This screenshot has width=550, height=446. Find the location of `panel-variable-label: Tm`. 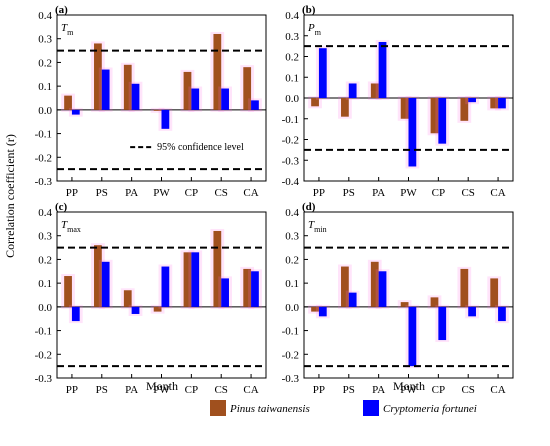

panel-variable-label: Tm is located at coordinates (67, 29).